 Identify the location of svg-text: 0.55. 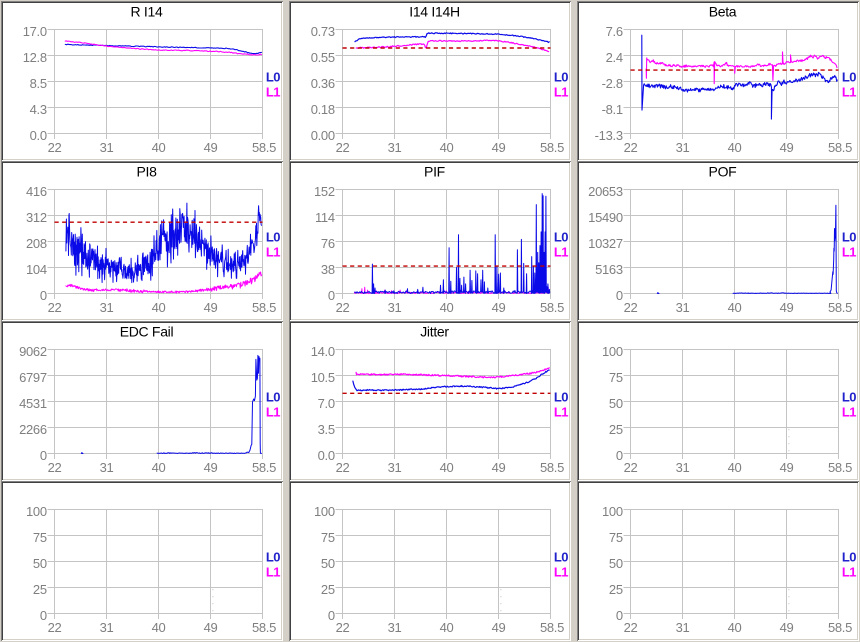
(323, 57).